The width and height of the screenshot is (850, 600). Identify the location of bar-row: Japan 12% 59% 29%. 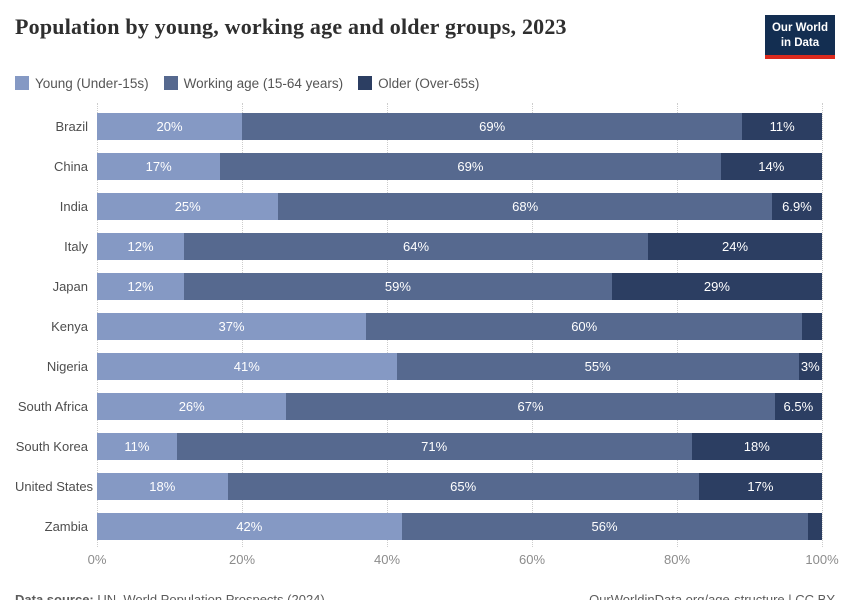
(418, 286).